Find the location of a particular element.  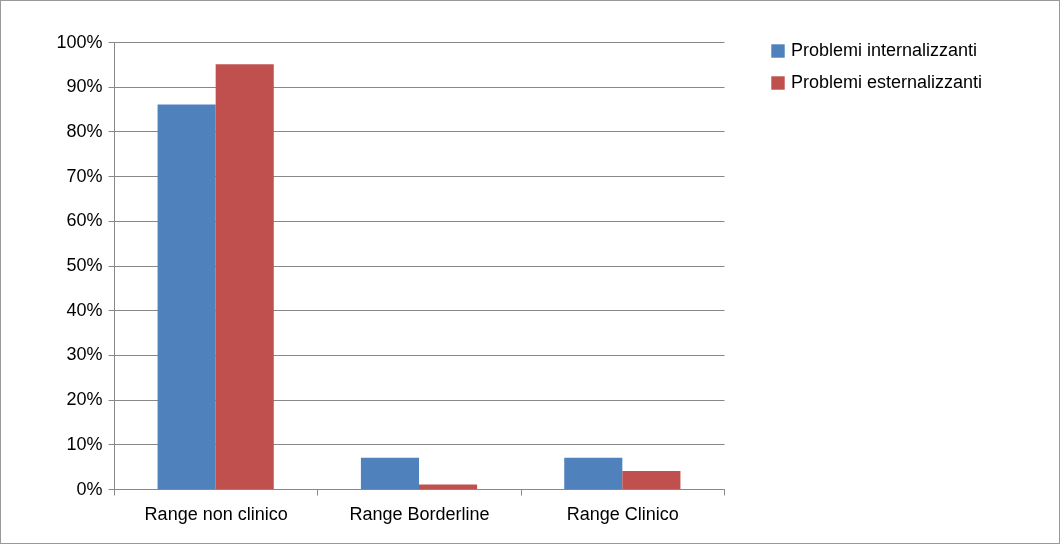

y-tick-label: 90% is located at coordinates (84, 86).